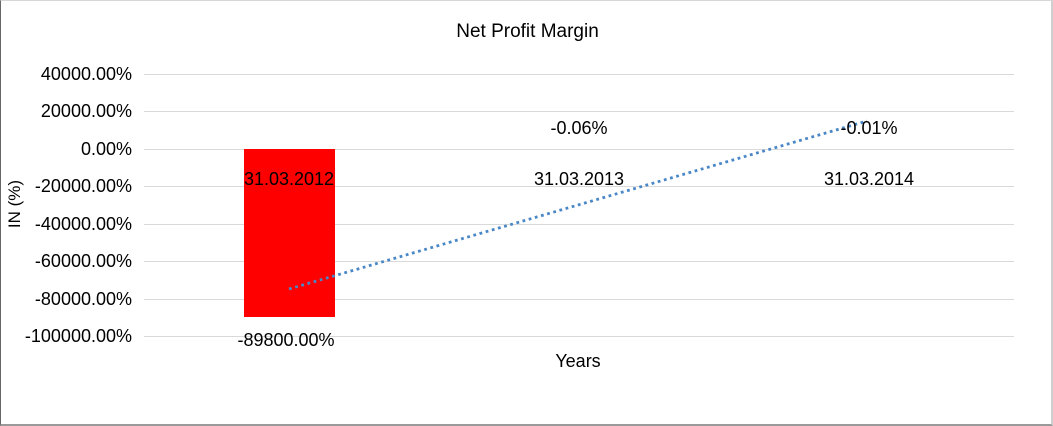  I want to click on x-axis-title: Years, so click(578, 361).